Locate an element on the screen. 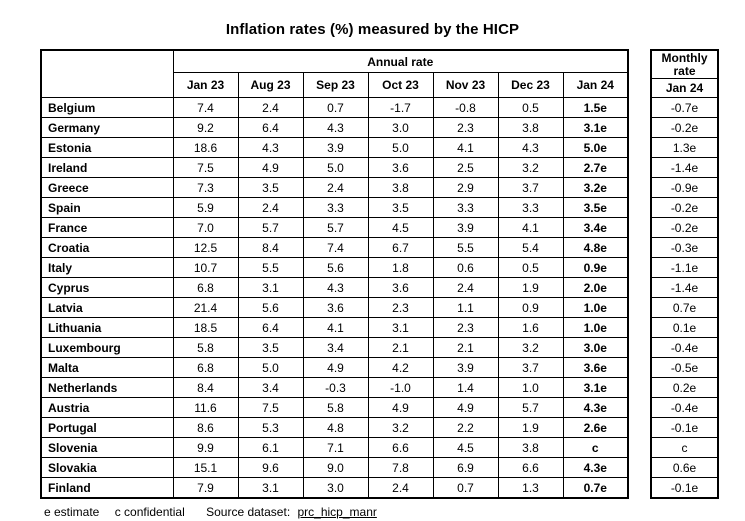 This screenshot has height=521, width=745. table-row: Latvia 21.4 5.6 3.6 2.3 1.1 0.9 1.0e is located at coordinates (334, 307).